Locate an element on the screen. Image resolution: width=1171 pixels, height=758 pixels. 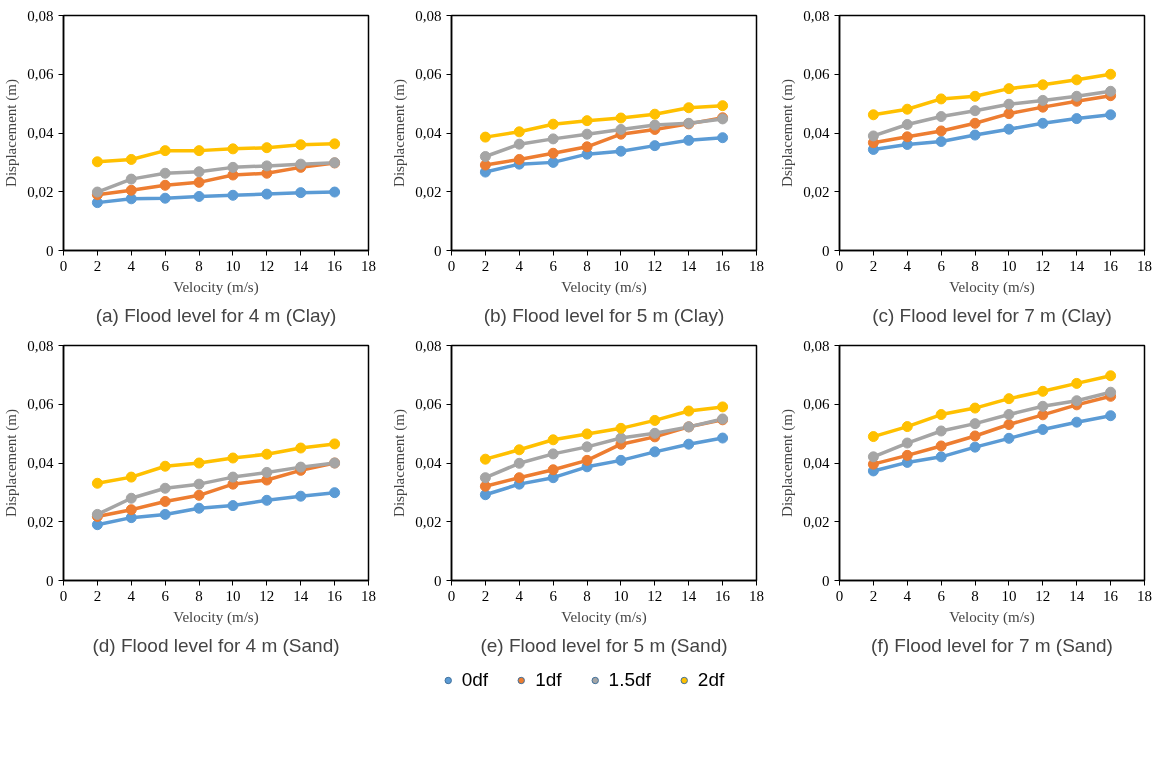
text: (e) Flood level for 5 m (Sand) is located at coordinates (604, 645).